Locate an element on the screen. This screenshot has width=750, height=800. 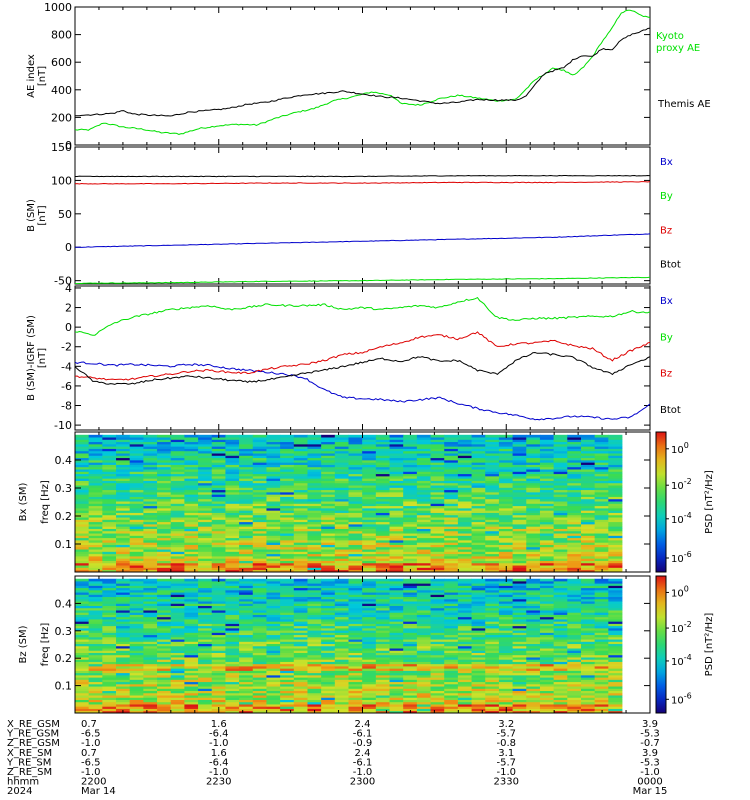
b-minus-igrf-yunit: [nT] is located at coordinates (42, 358).